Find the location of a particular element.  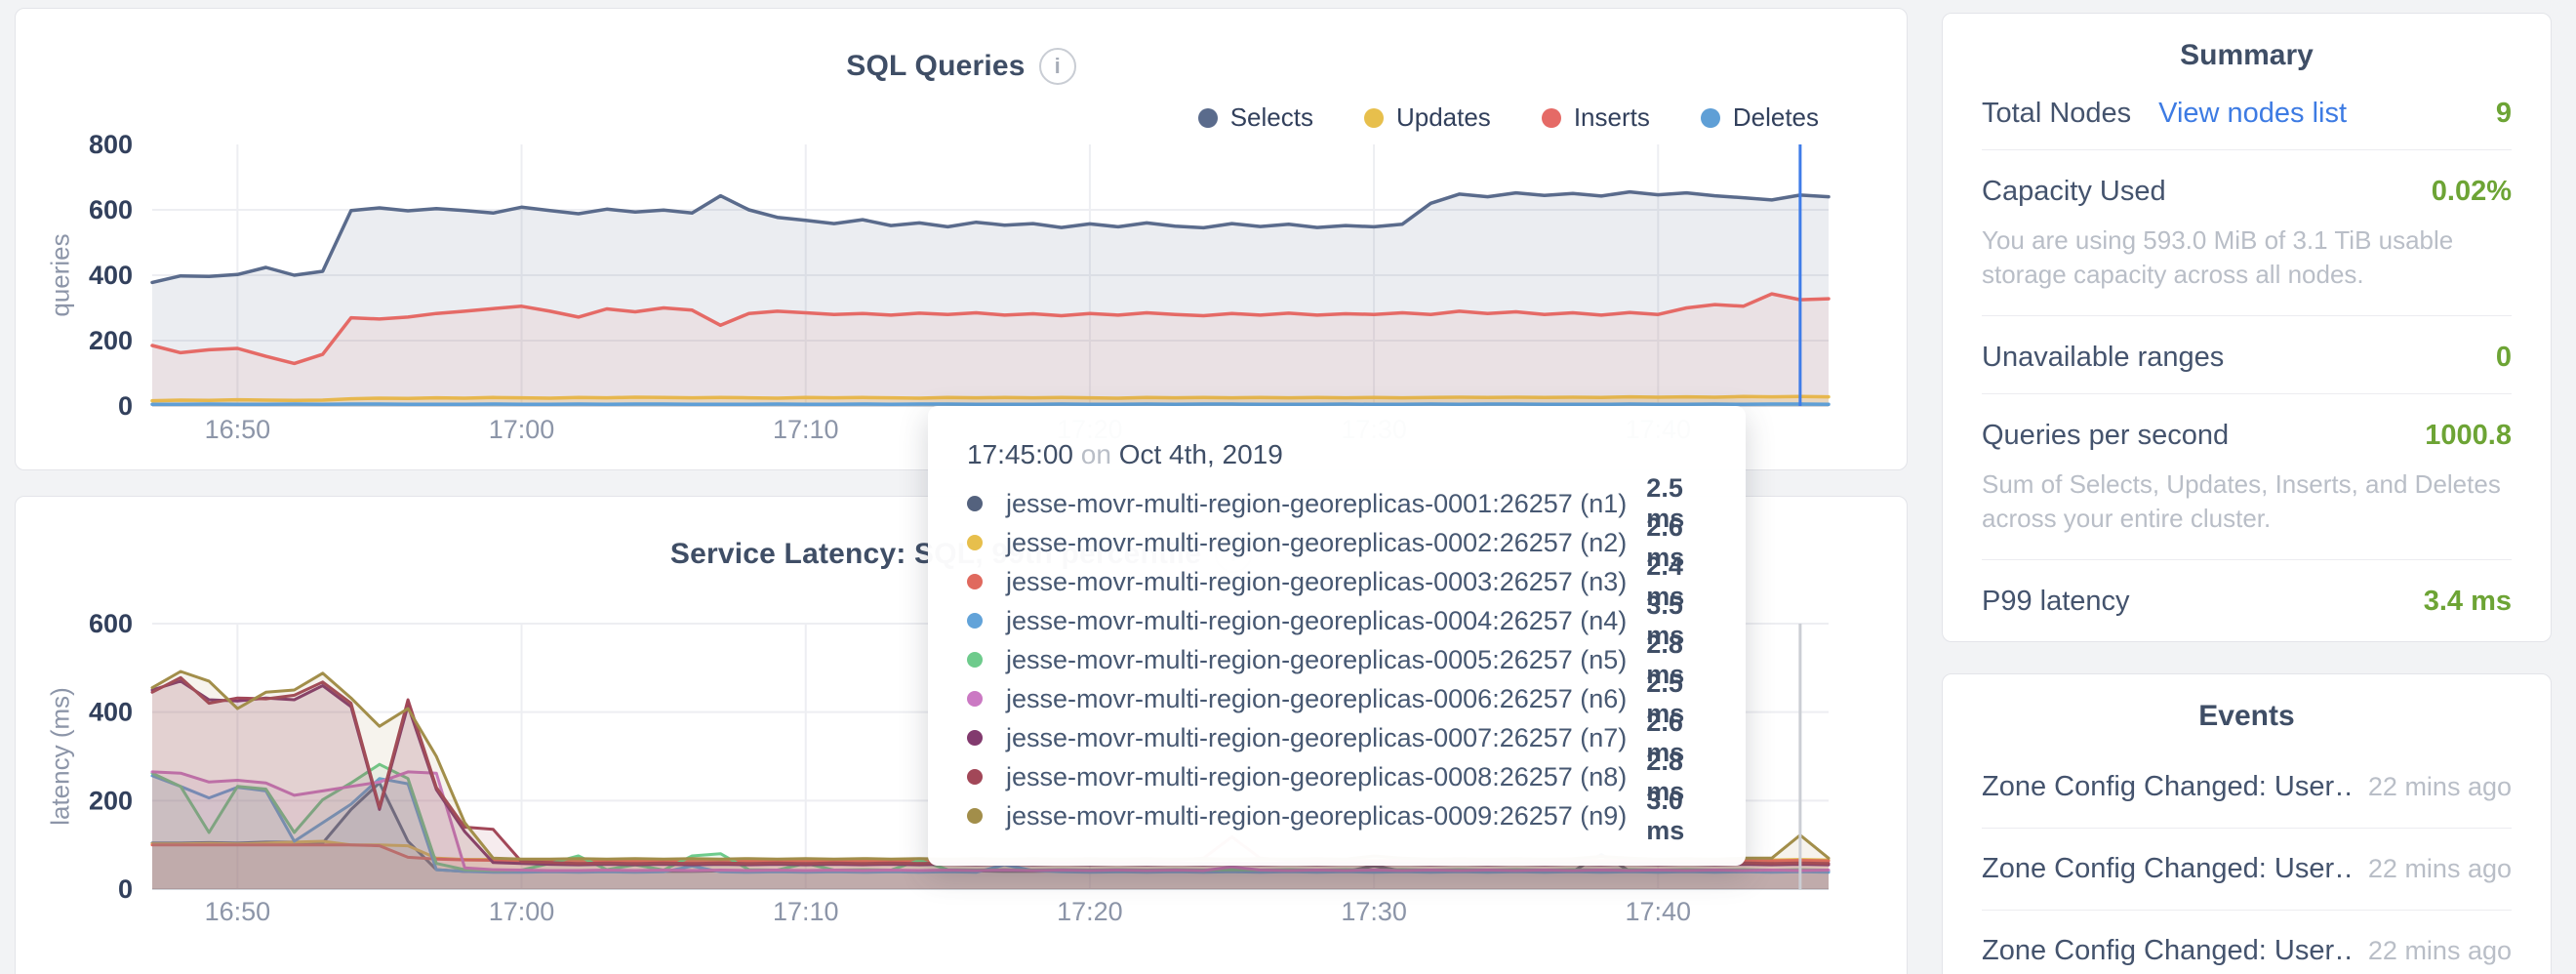

series-line-Inserts is located at coordinates (990, 329).